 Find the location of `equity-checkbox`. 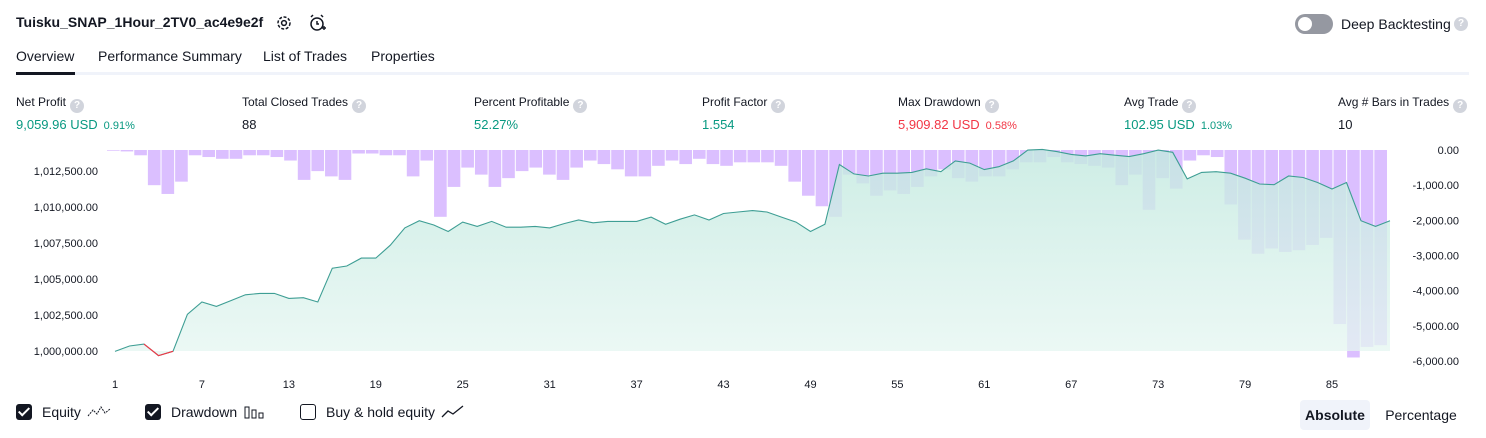

equity-checkbox is located at coordinates (24, 412).